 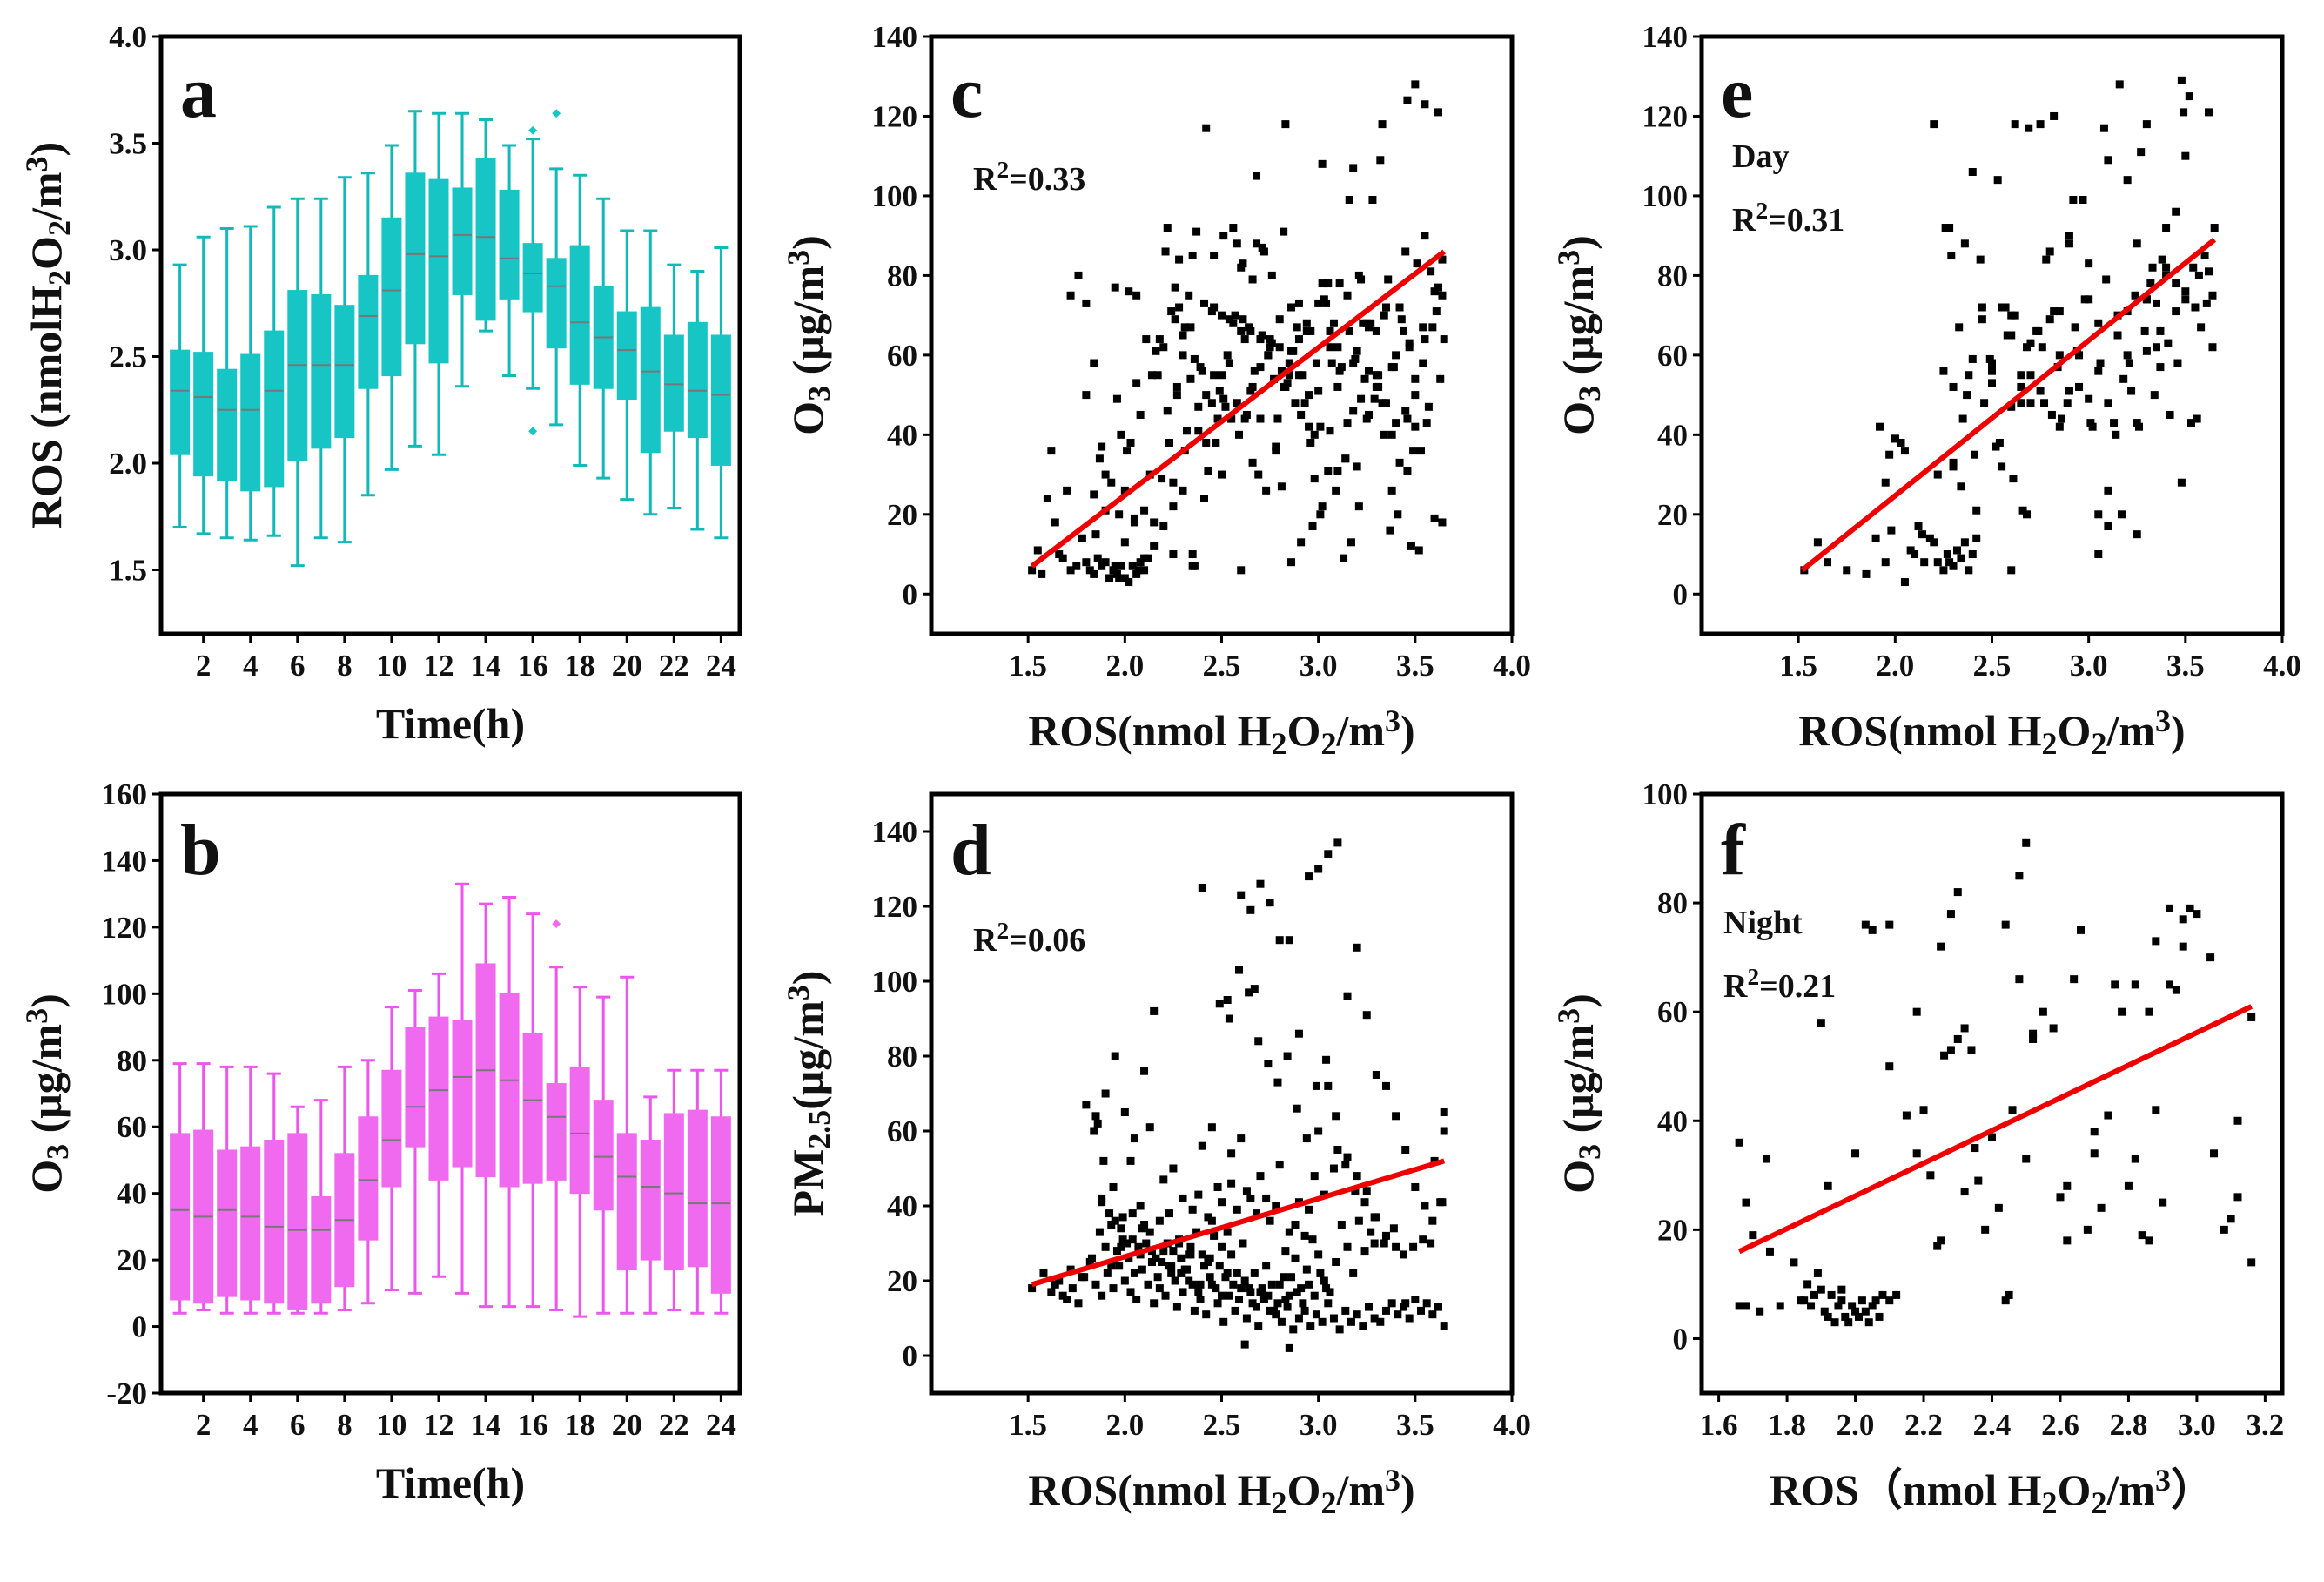 I want to click on x-tick-label: 22, so click(x=674, y=666).